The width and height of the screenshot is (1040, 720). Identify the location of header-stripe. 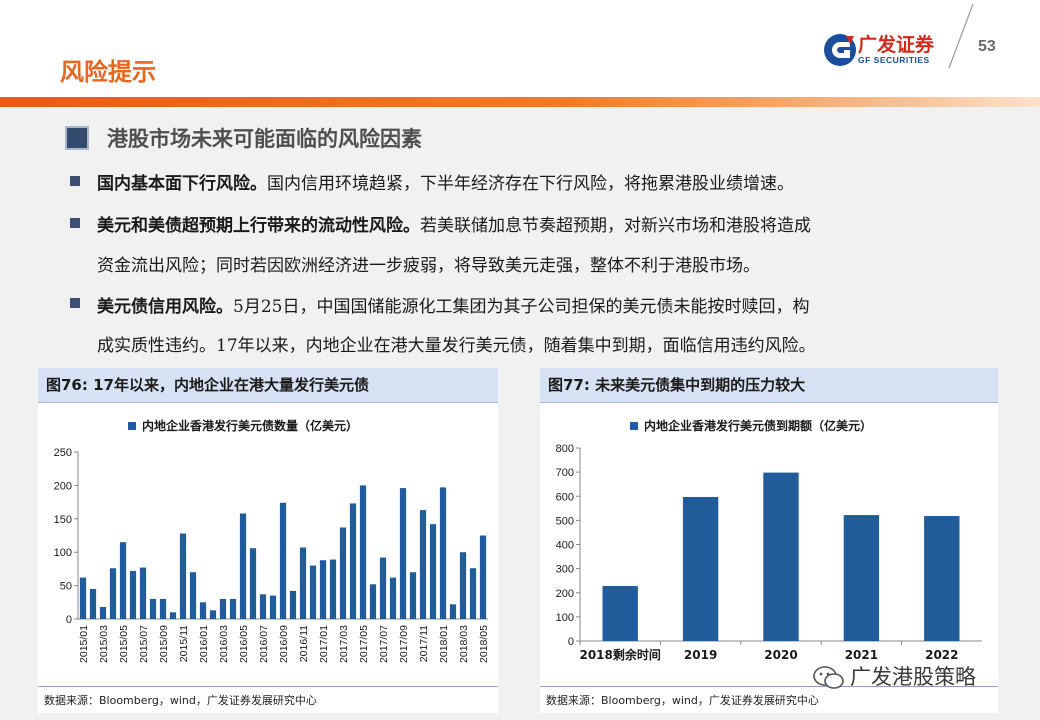
(520, 102).